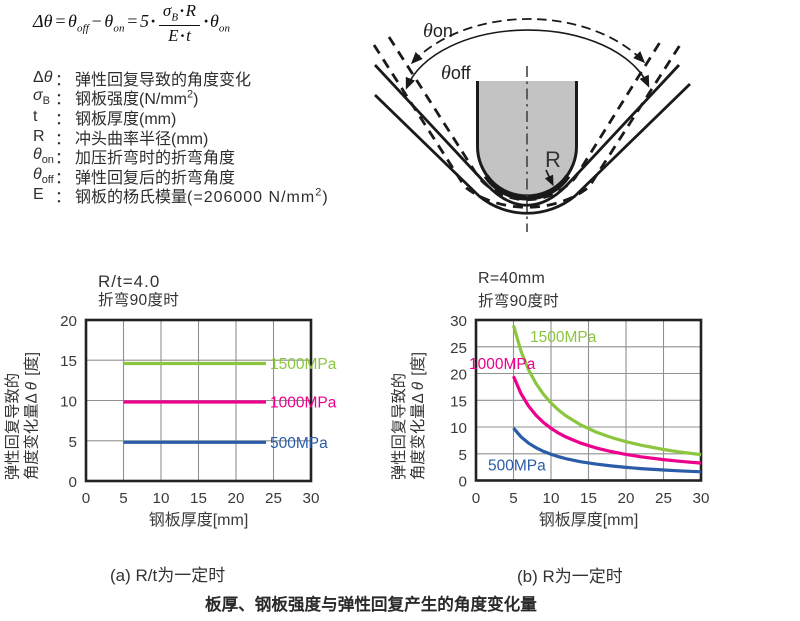  Describe the element at coordinates (511, 278) in the screenshot. I see `svg-text: R=40mm` at that location.